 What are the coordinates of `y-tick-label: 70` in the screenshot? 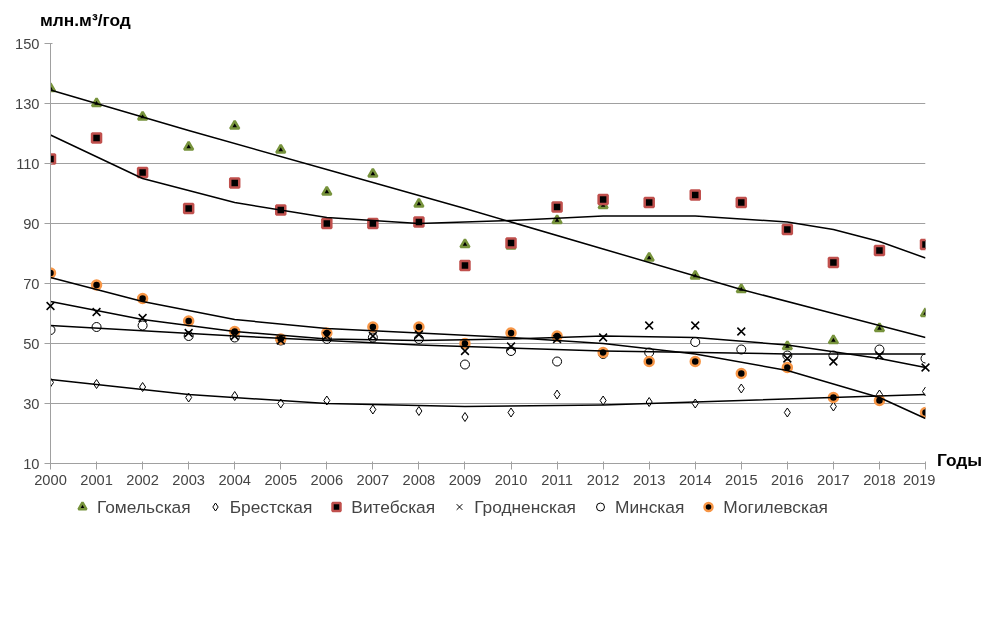 It's located at (31, 283).